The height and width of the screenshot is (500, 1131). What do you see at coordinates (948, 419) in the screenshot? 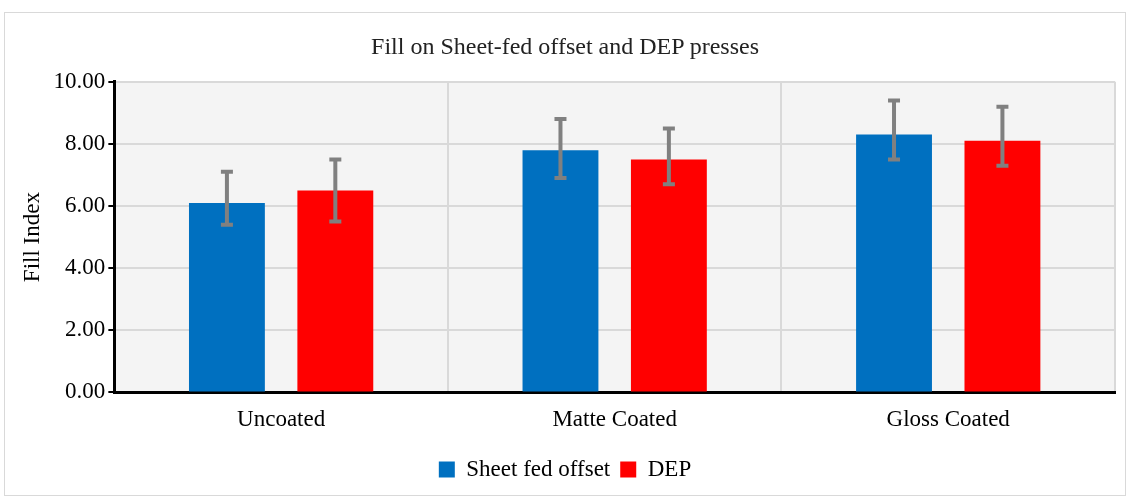
I see `x-tick-label: Gloss Coated` at bounding box center [948, 419].